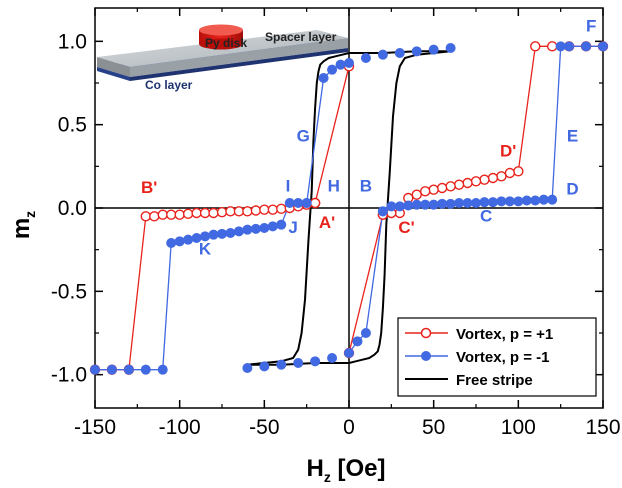 This screenshot has width=622, height=488. Describe the element at coordinates (72, 41) in the screenshot. I see `y-tick-label: 1.0` at that location.